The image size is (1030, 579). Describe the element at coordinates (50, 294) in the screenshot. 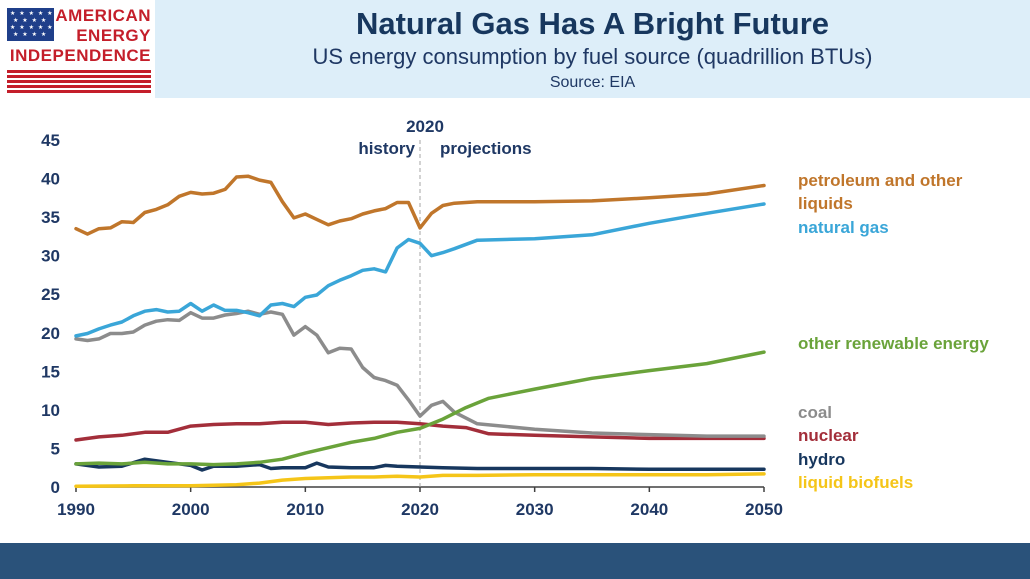

I see `y-tick-label: 25` at that location.